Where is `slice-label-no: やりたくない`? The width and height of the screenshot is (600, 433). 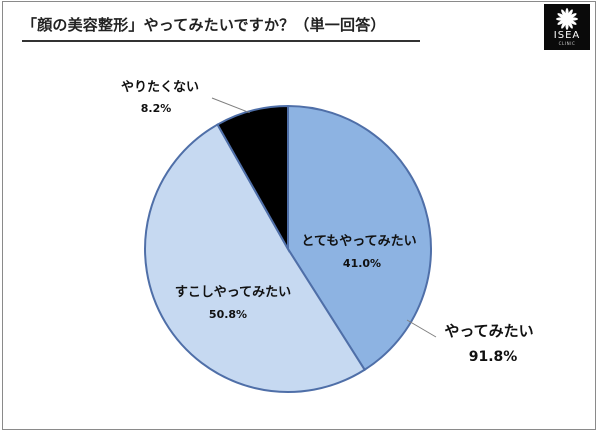 slice-label-no: やりたくない is located at coordinates (160, 87).